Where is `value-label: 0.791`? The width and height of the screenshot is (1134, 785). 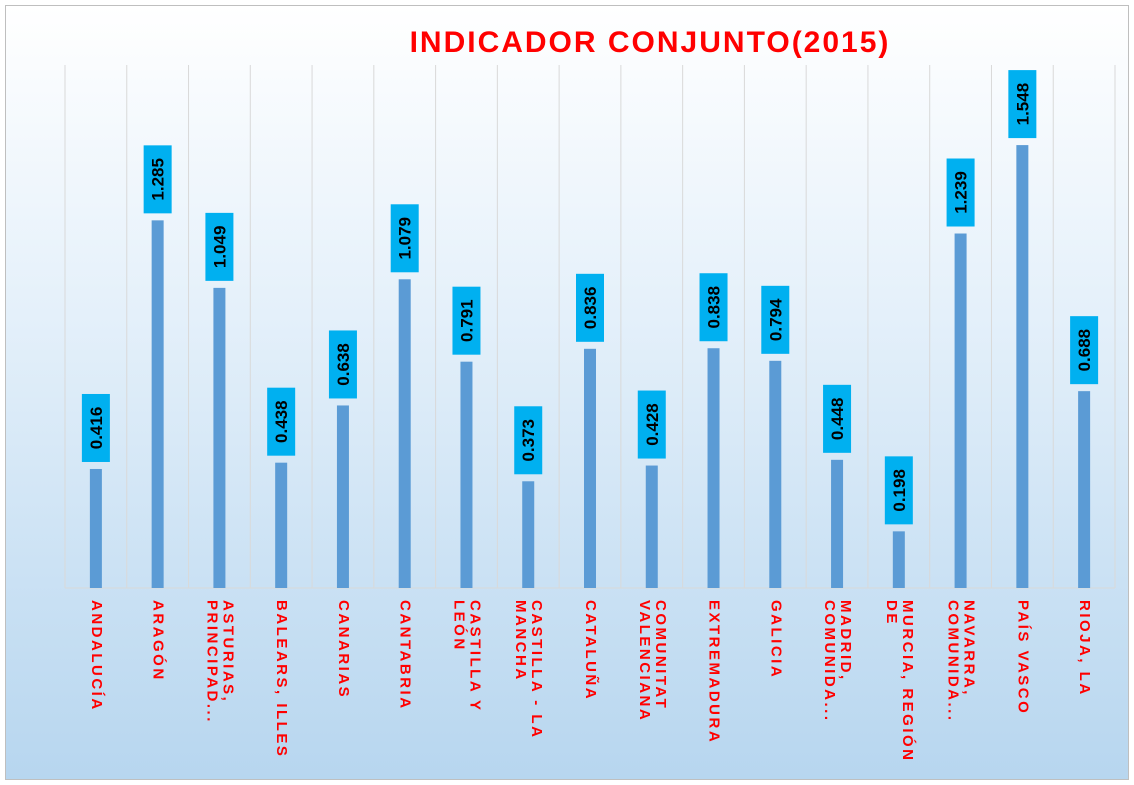 value-label: 0.791 is located at coordinates (466, 320).